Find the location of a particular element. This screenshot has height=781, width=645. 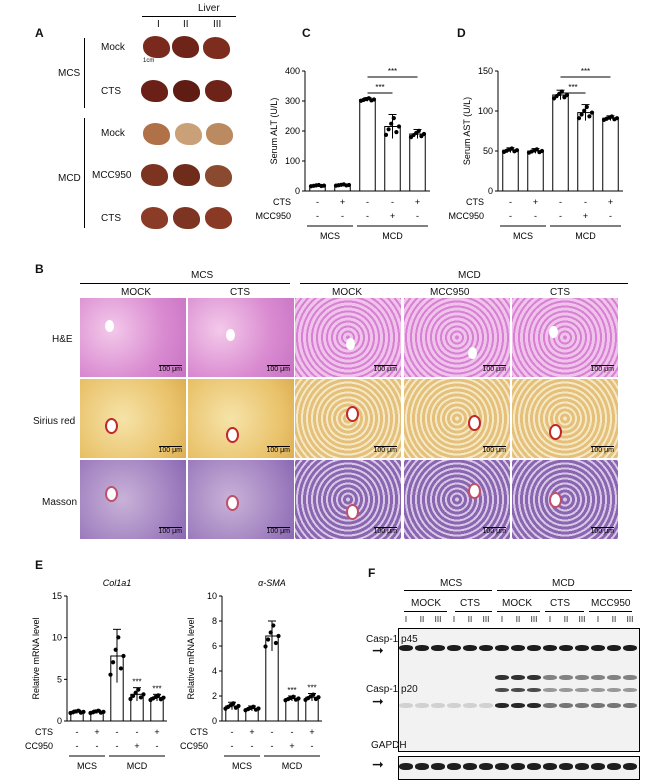

y-tick-label: 100 is located at coordinates (485, 111).